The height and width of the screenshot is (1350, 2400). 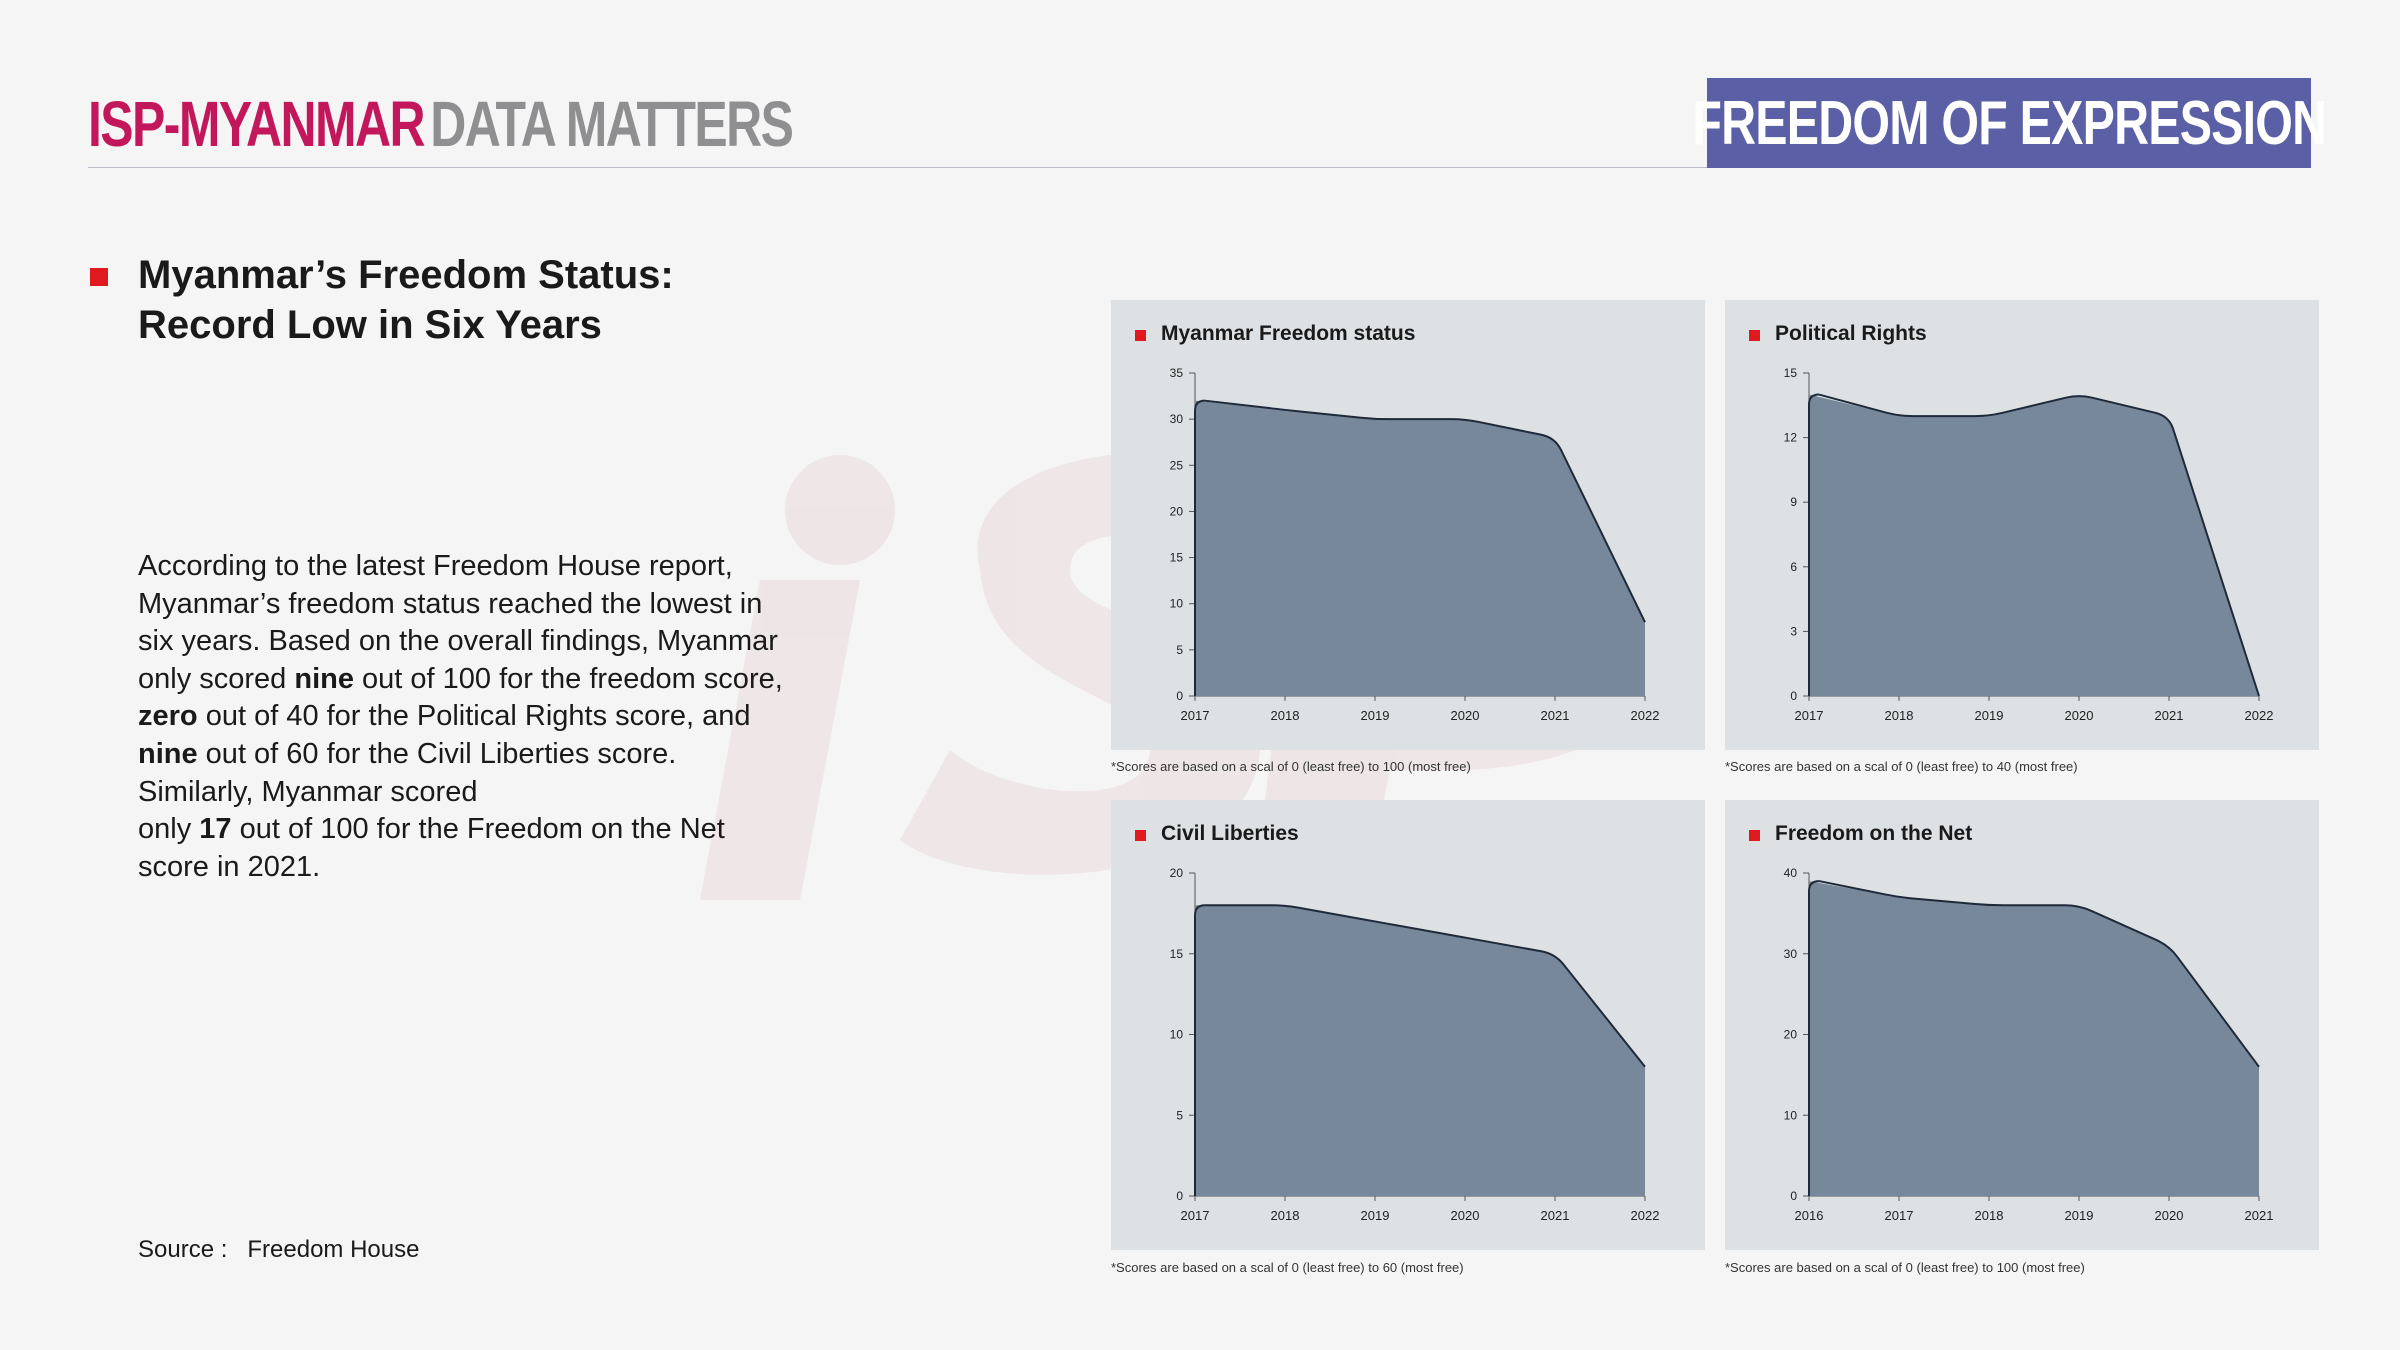 I want to click on brand-secondary: DATA MATTERS, so click(x=612, y=124).